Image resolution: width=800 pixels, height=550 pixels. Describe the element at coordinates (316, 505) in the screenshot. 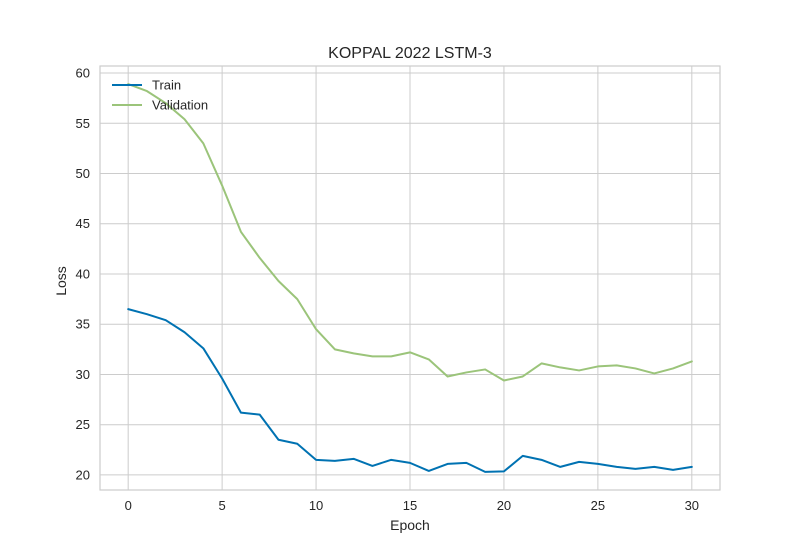

I see `x-tick-label: 10` at that location.